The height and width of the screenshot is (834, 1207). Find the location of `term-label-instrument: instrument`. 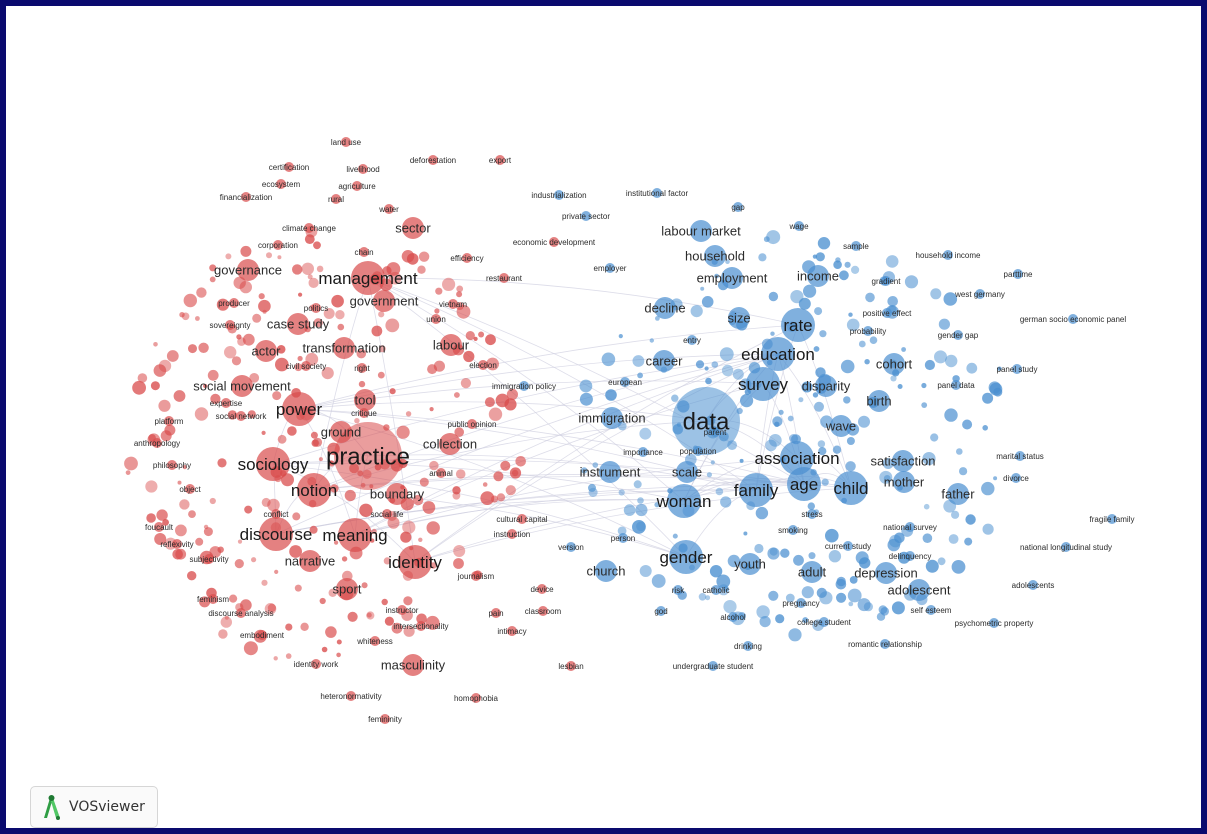

term-label-instrument: instrument is located at coordinates (610, 472).